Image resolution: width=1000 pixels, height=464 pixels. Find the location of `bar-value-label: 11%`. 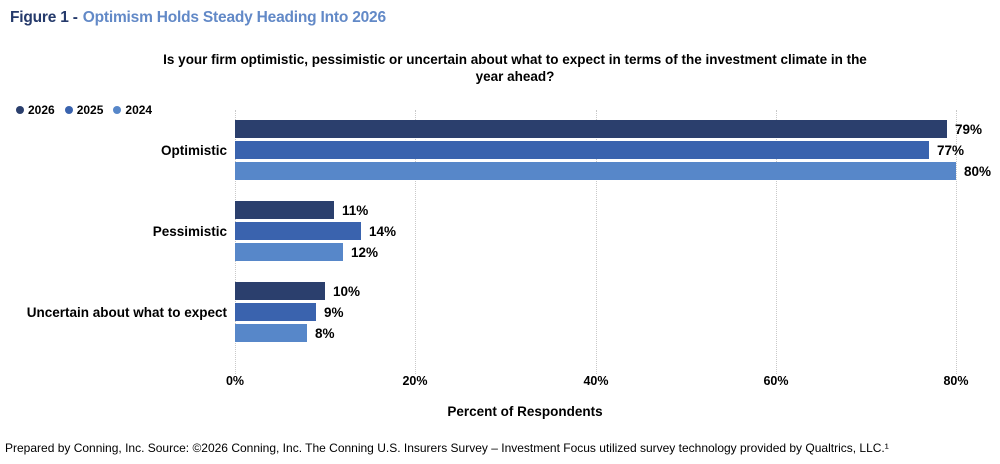

bar-value-label: 11% is located at coordinates (355, 210).